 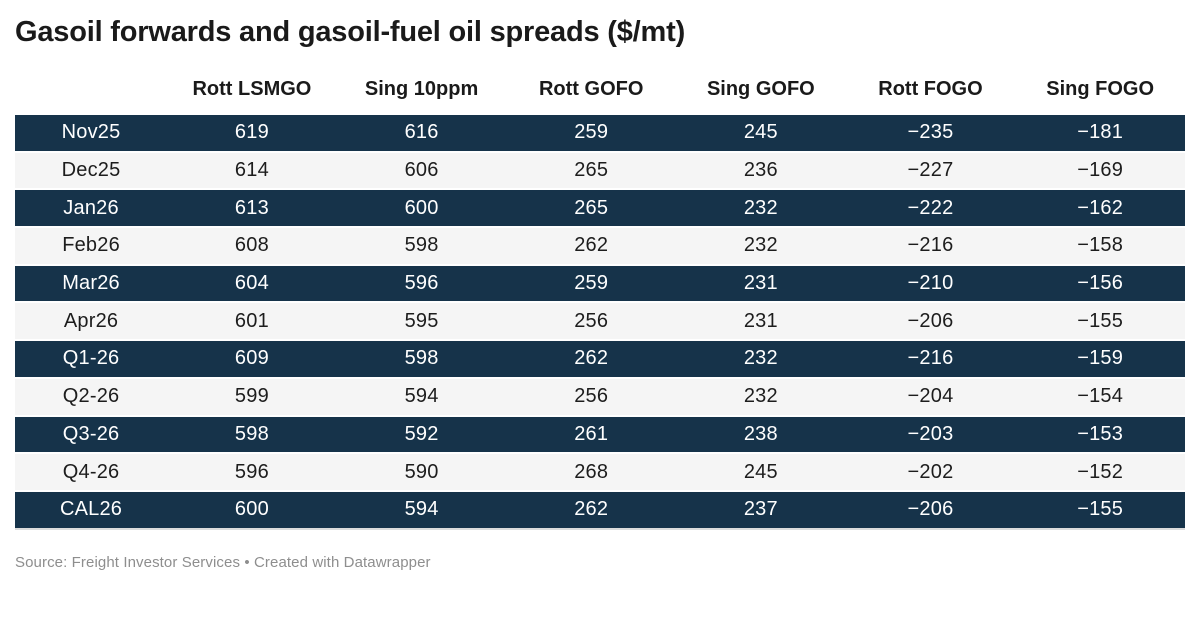 I want to click on table-cell: 592, so click(x=421, y=434).